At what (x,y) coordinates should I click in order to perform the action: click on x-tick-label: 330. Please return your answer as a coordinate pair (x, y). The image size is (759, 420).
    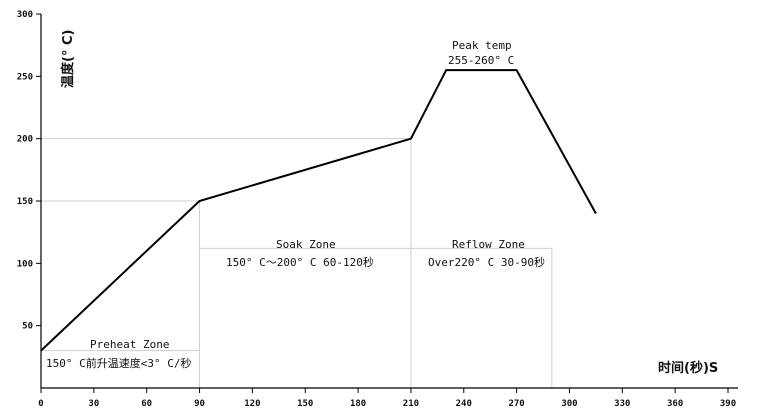
    Looking at the image, I should click on (622, 404).